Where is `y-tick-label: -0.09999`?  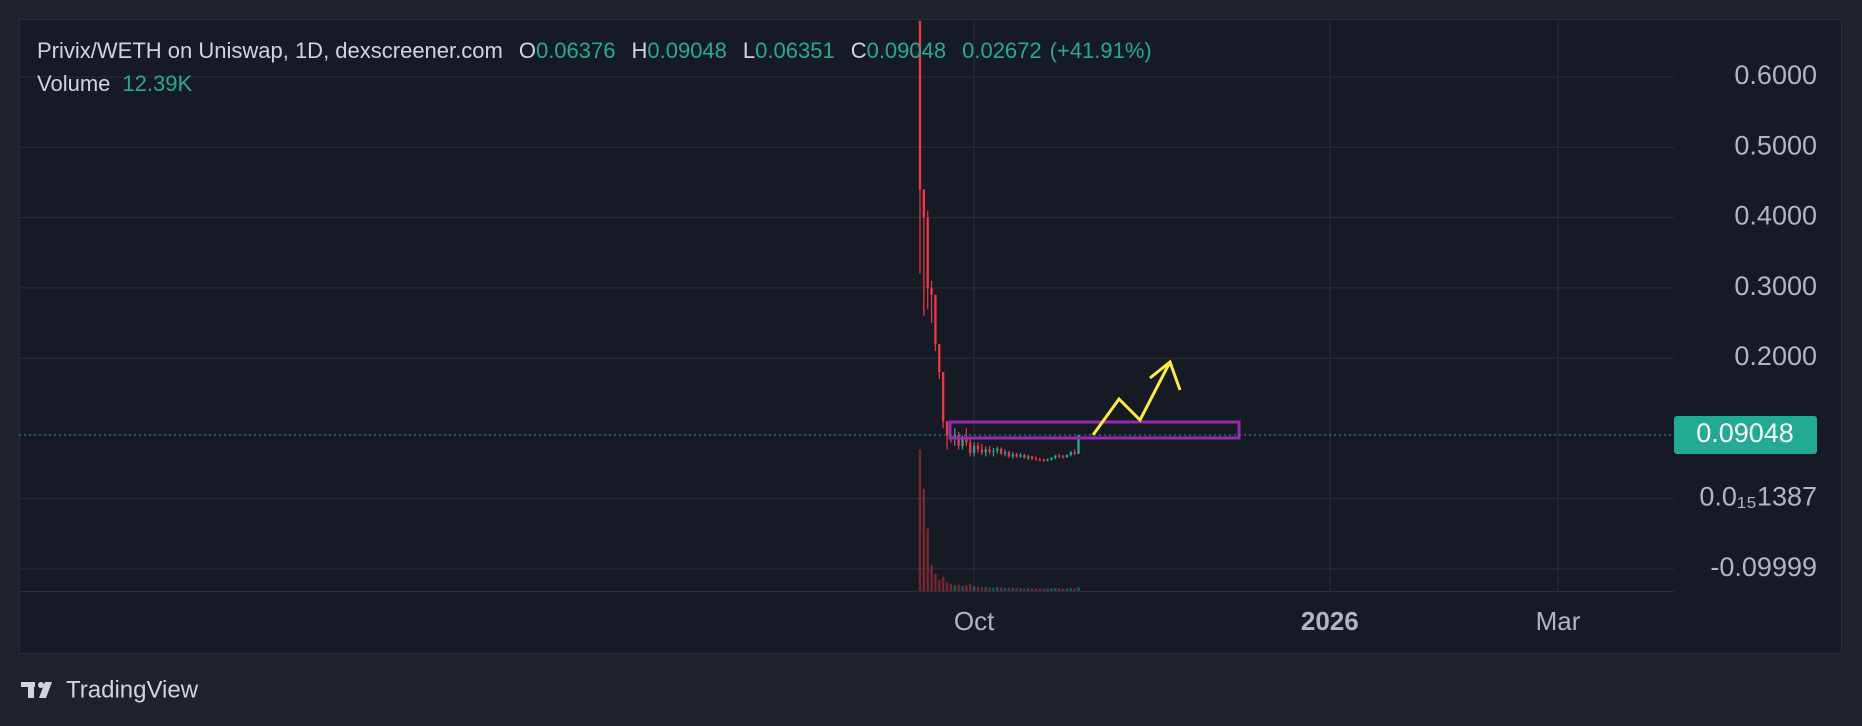
y-tick-label: -0.09999 is located at coordinates (1763, 567).